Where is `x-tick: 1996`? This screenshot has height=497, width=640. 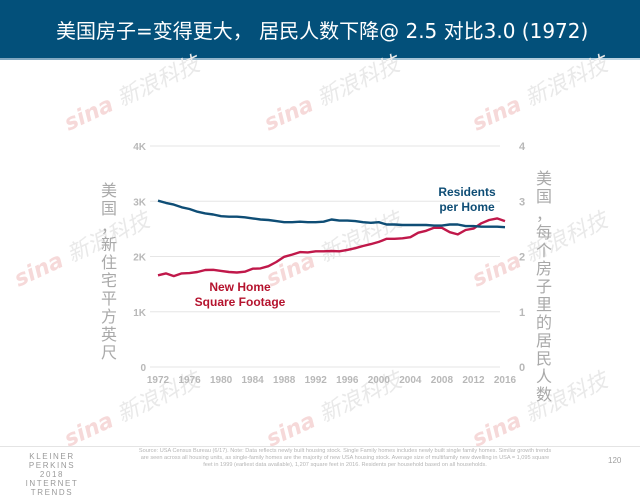 x-tick: 1996 is located at coordinates (347, 380).